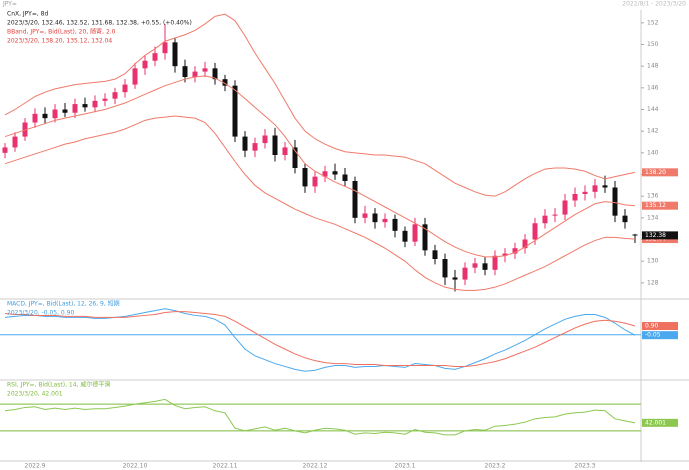 The image size is (689, 470). What do you see at coordinates (655, 422) in the screenshot?
I see `last-value-label: 42.001` at bounding box center [655, 422].